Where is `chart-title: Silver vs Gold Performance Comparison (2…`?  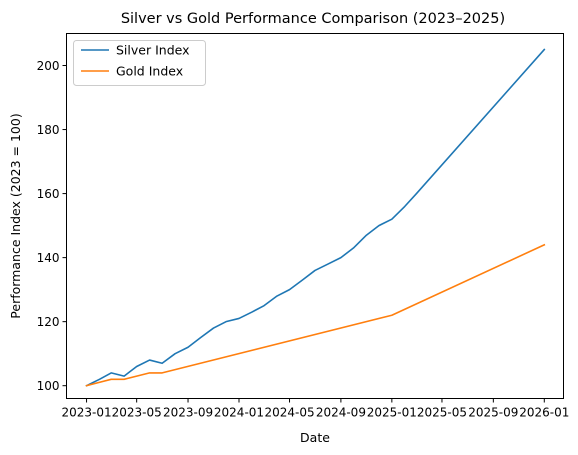 chart-title: Silver vs Gold Performance Comparison (2… is located at coordinates (313, 19).